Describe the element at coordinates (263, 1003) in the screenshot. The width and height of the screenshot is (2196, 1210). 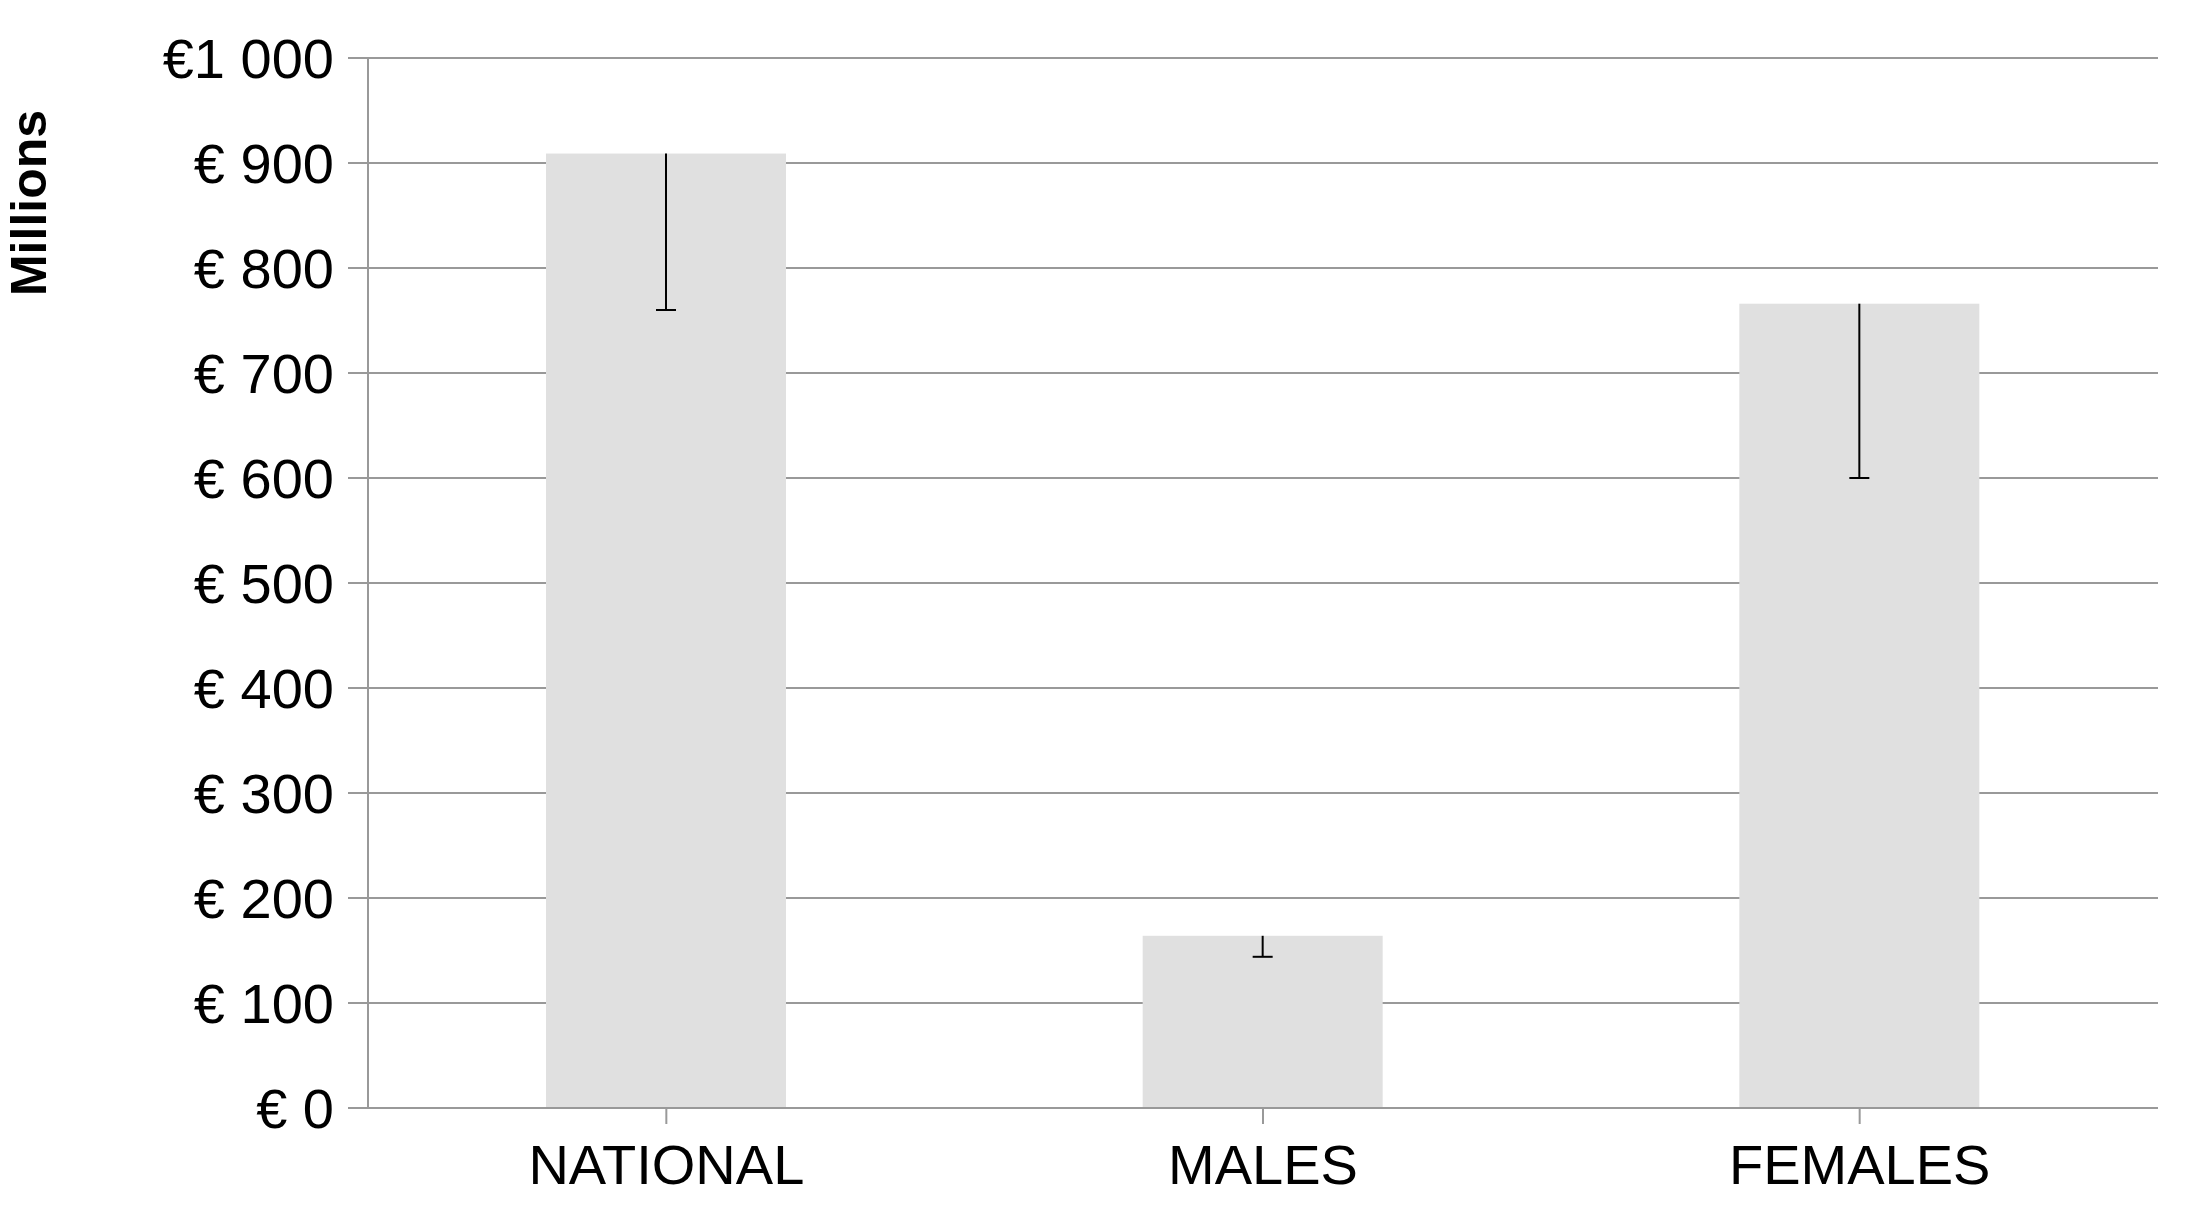
I see `y-tick-label: € 100` at that location.